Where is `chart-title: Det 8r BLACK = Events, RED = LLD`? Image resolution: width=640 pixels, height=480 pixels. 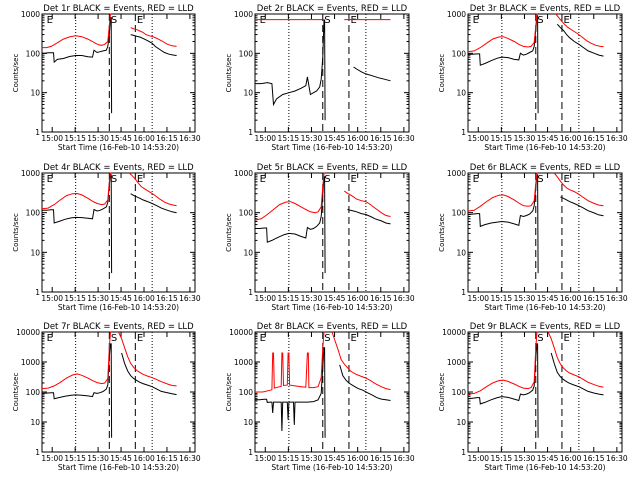 chart-title: Det 8r BLACK = Events, RED = LLD is located at coordinates (332, 327).